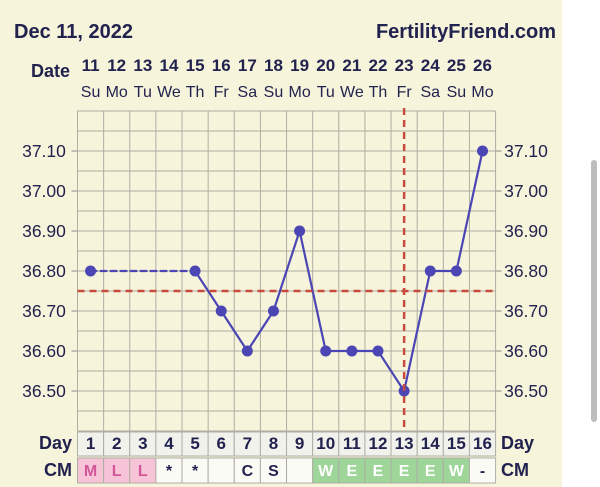  I want to click on cycle-day-number: 16, so click(482, 443).